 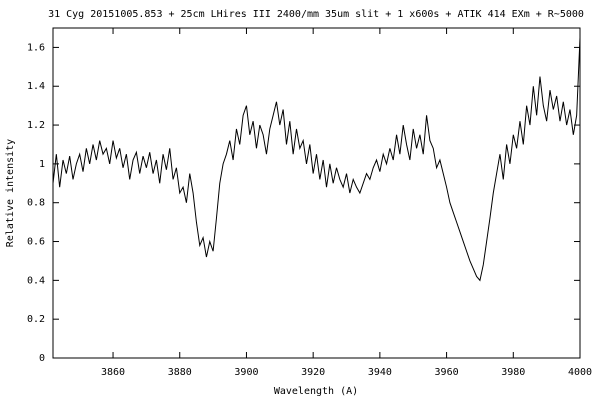 I want to click on y-tick-label: 0.2, so click(x=36, y=319).